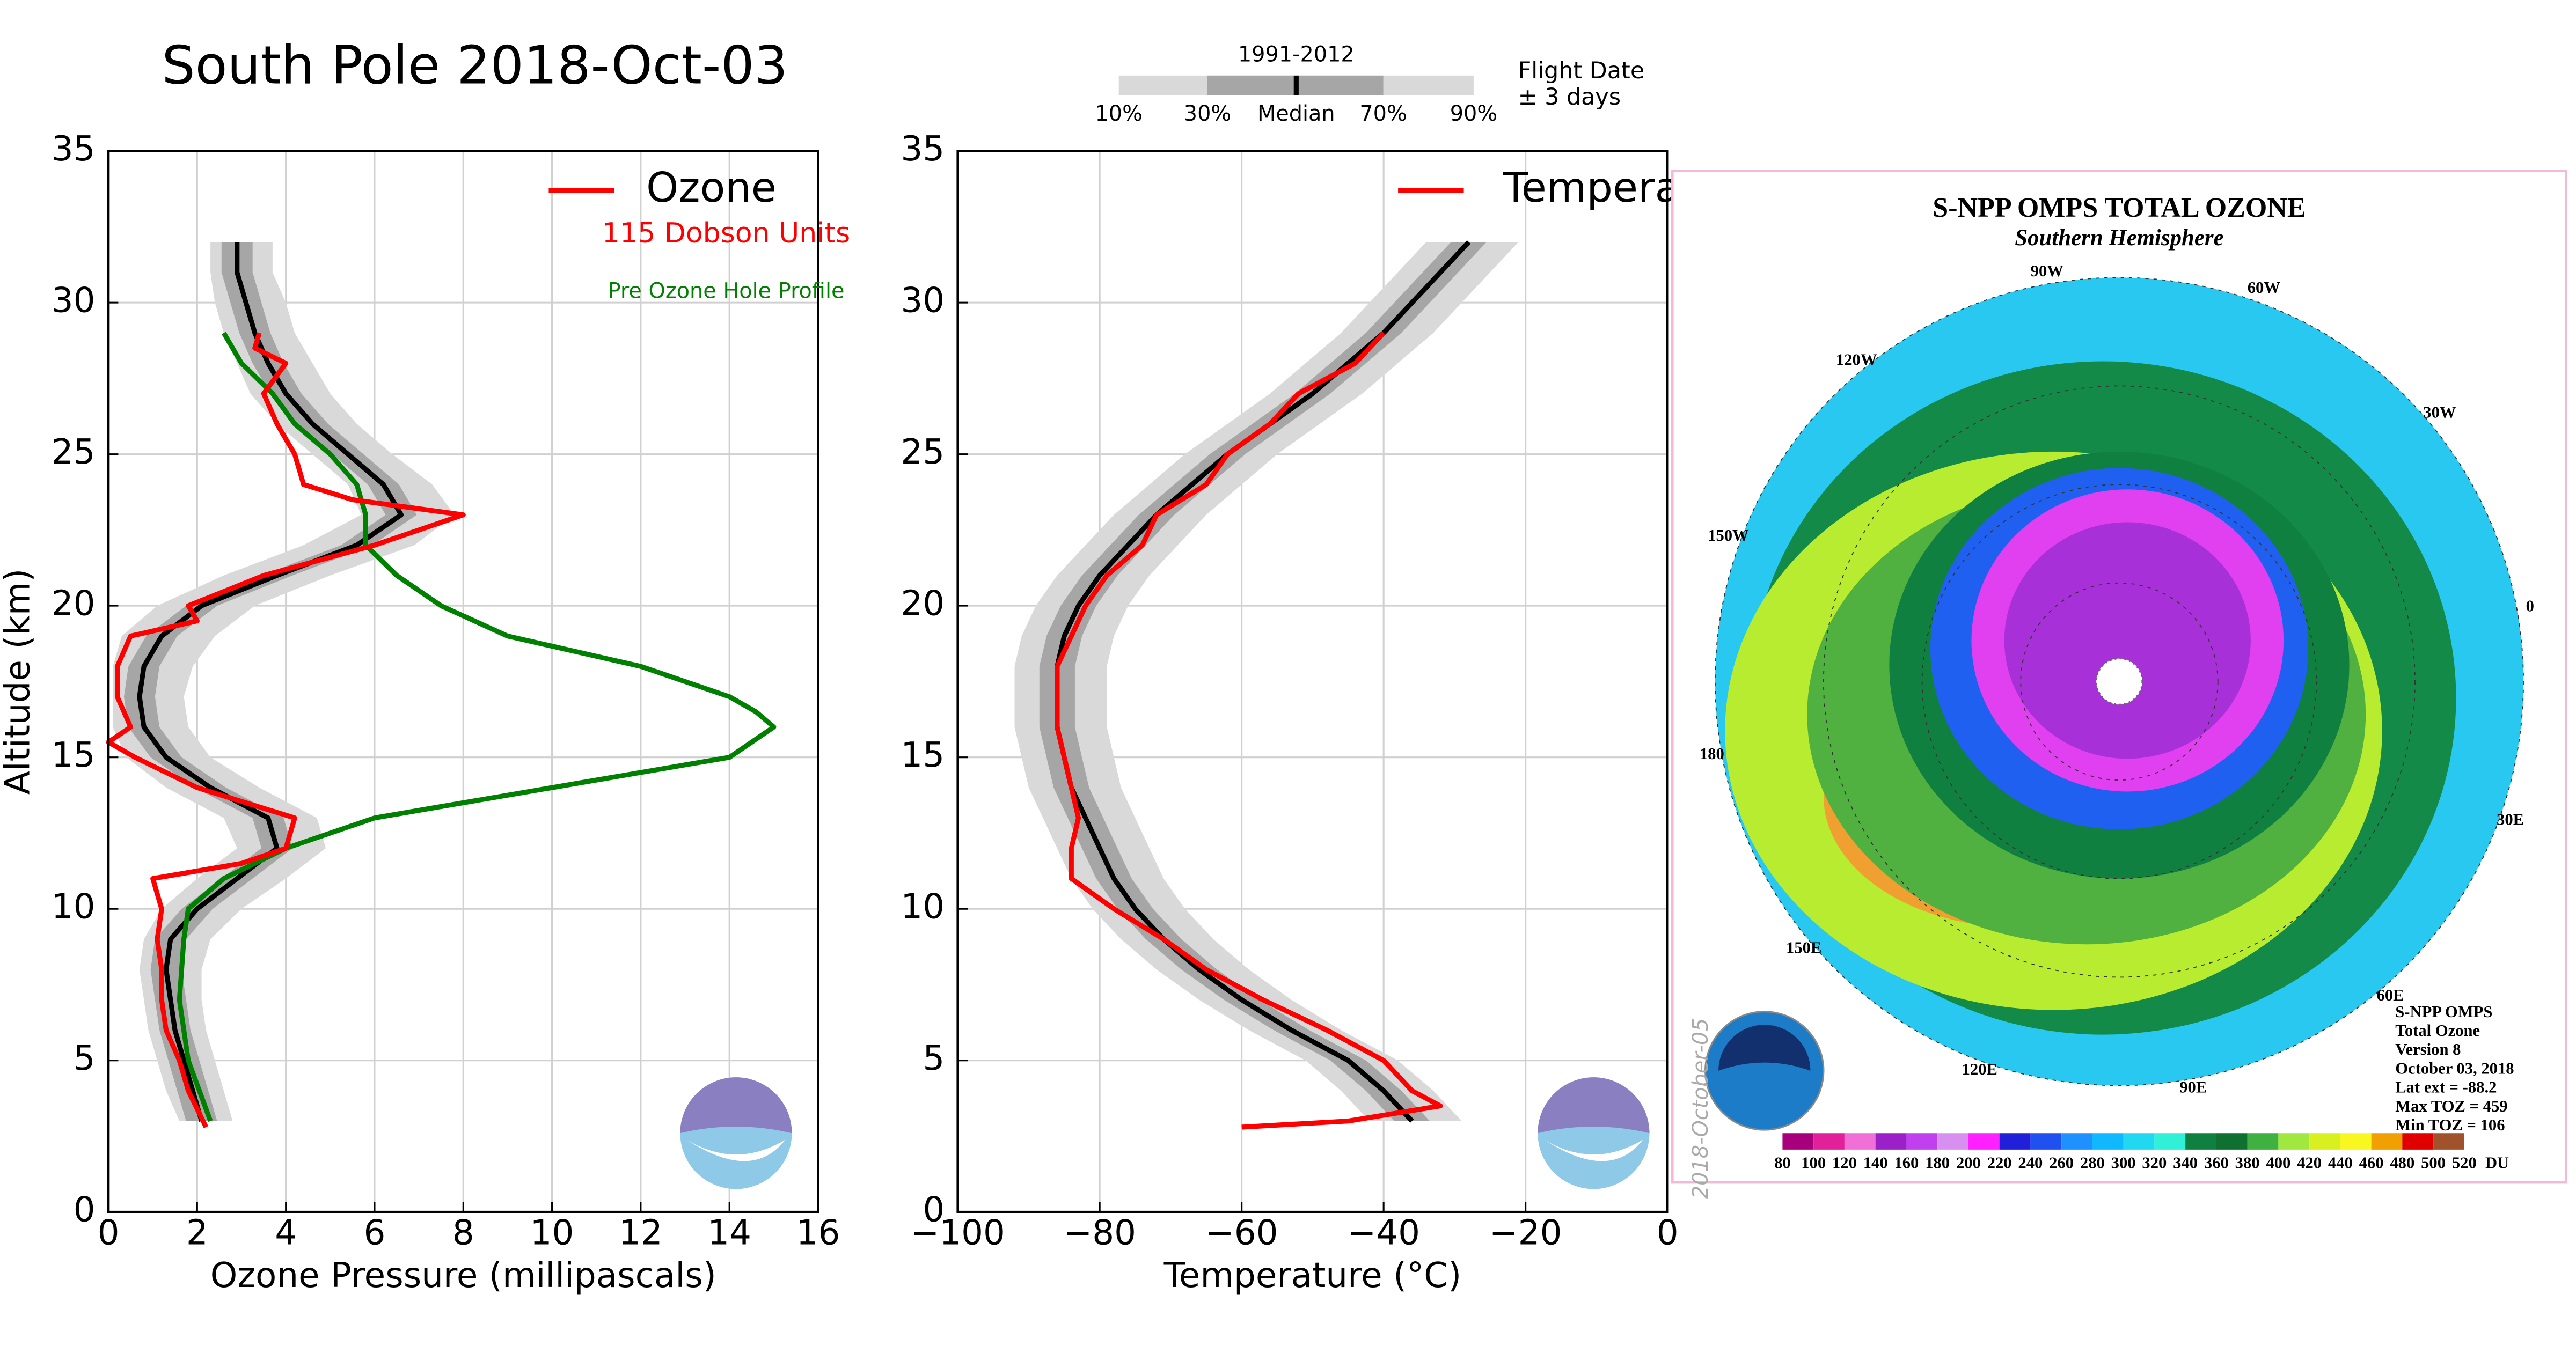 The width and height of the screenshot is (2576, 1368). What do you see at coordinates (2264, 287) in the screenshot?
I see `longitude-label: 60W` at bounding box center [2264, 287].